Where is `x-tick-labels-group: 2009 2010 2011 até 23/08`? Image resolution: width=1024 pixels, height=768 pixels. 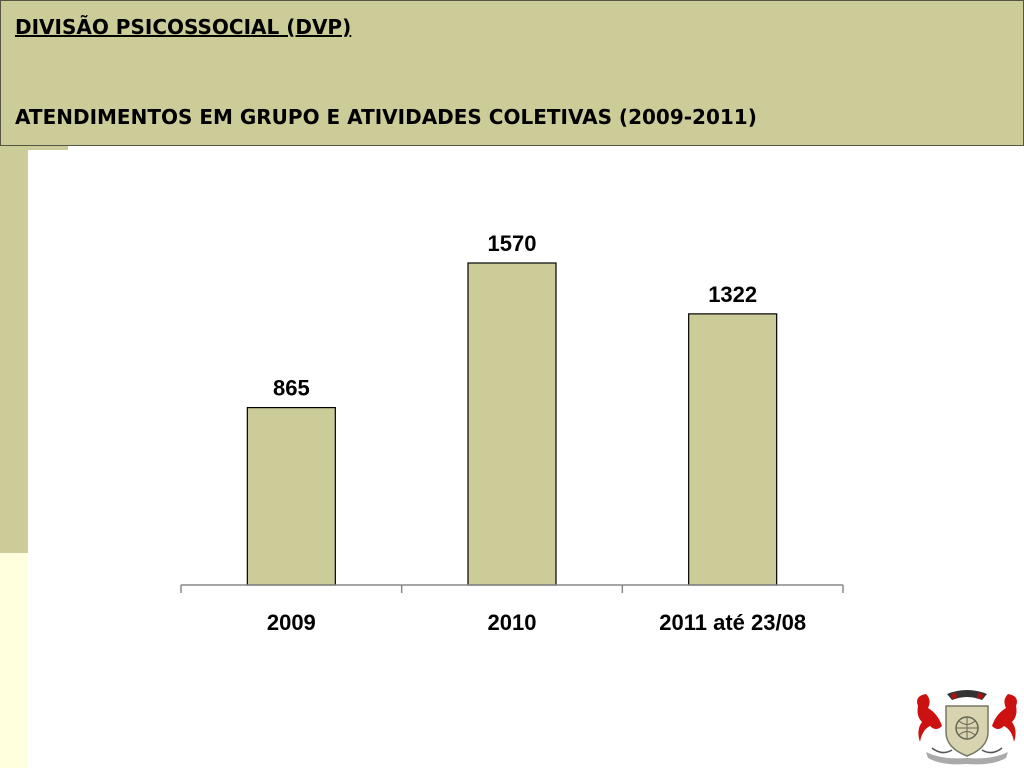
x-tick-labels-group: 2009 2010 2011 até 23/08 is located at coordinates (536, 622).